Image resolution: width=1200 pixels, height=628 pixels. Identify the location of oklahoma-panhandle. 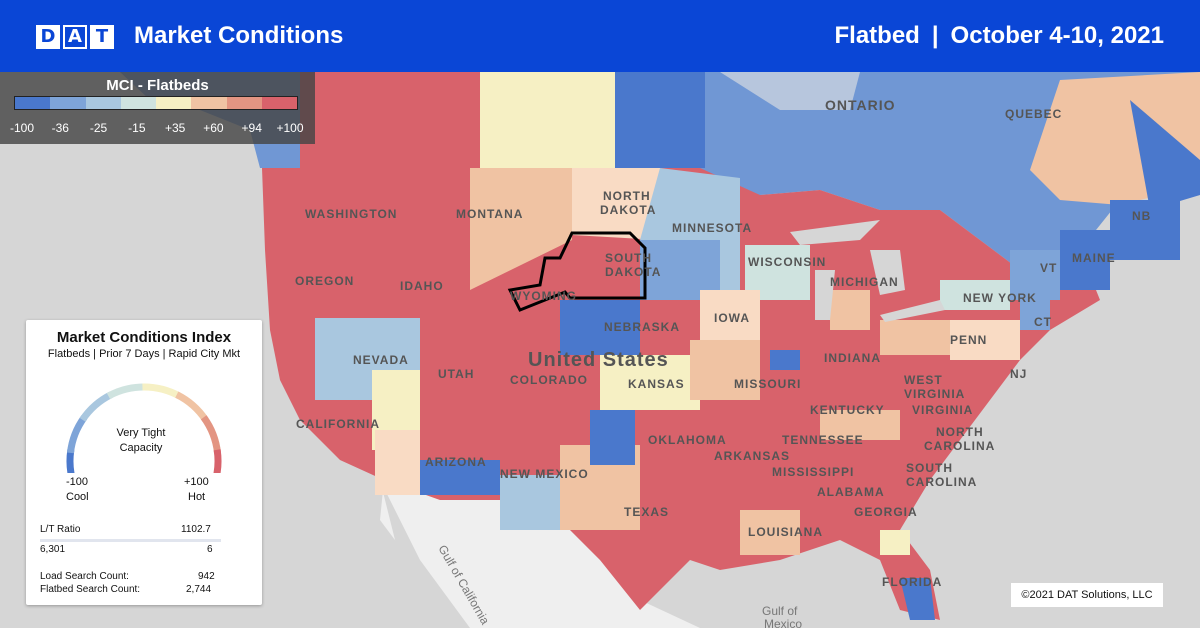
(612, 437).